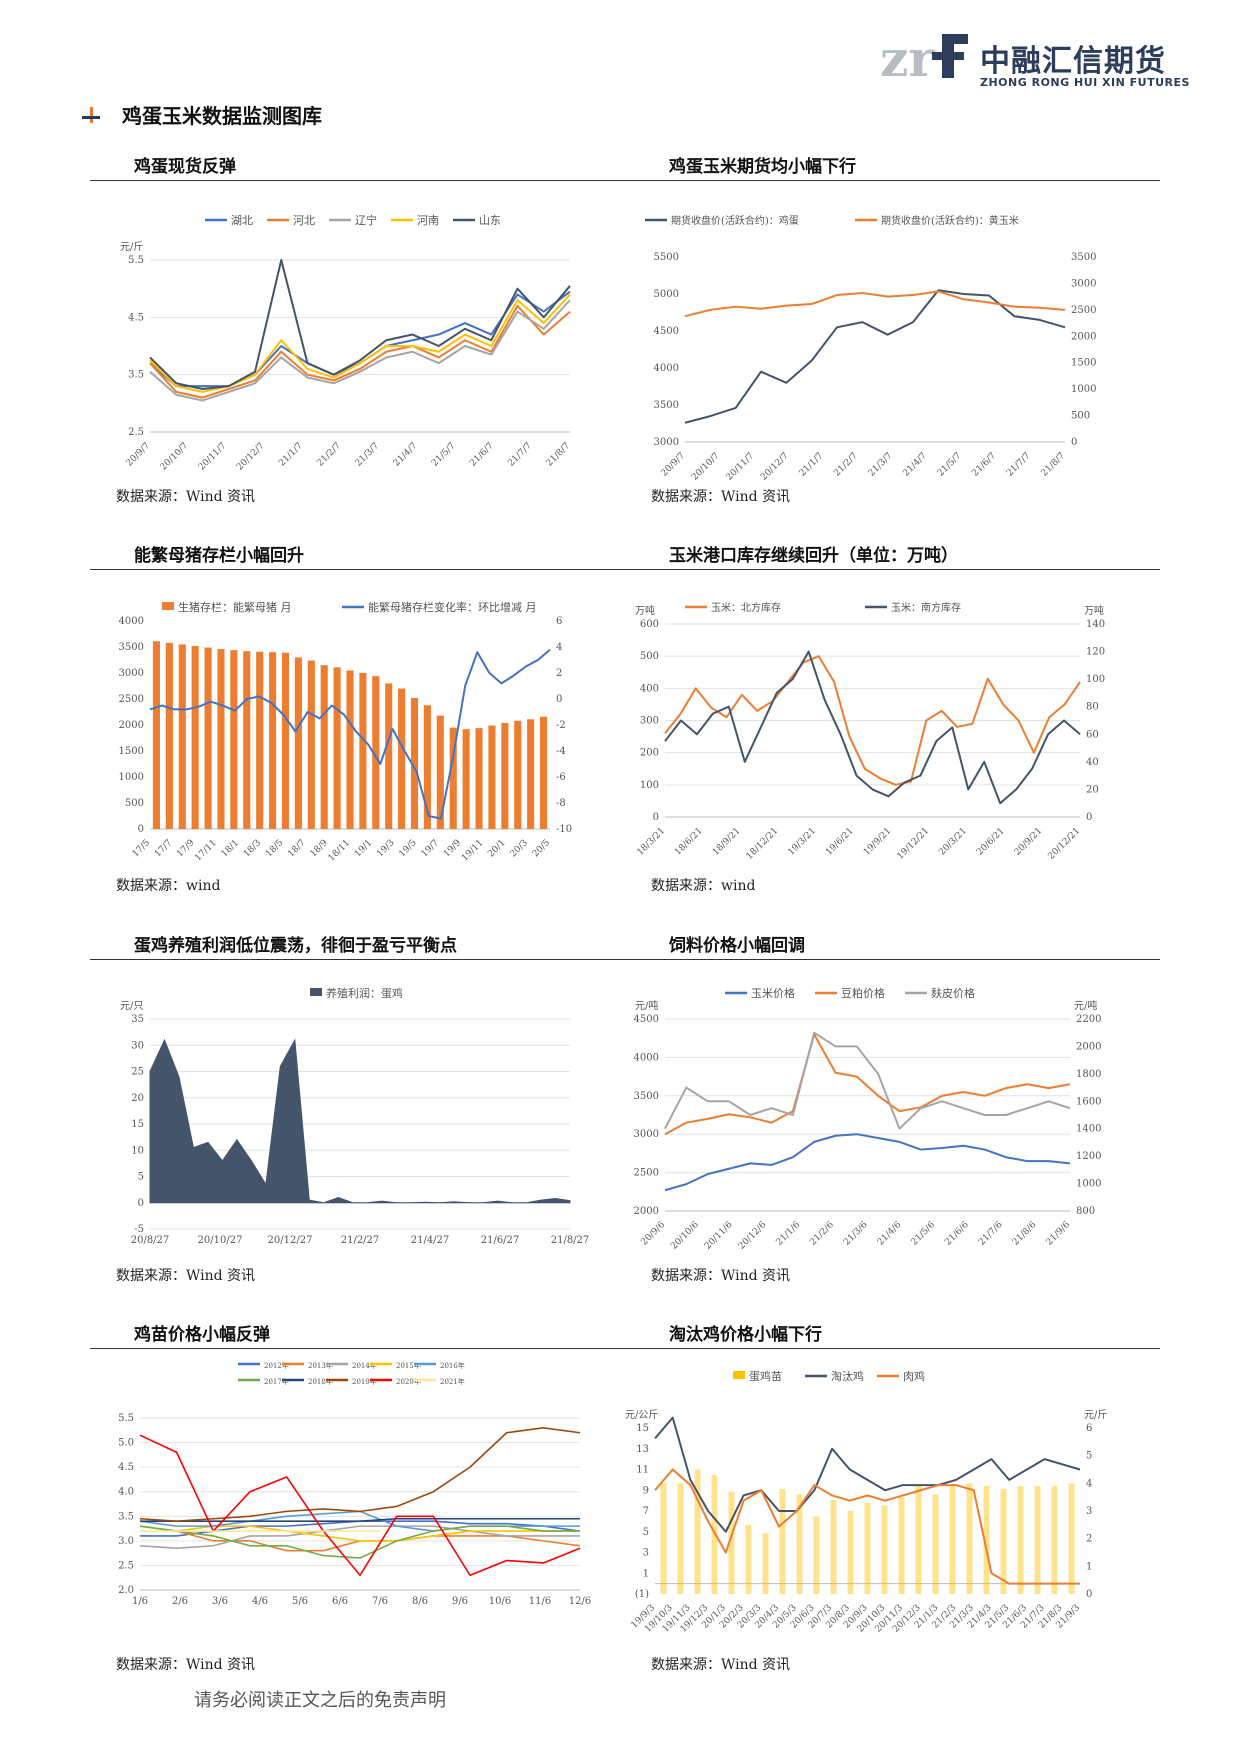 This screenshot has height=1753, width=1240. I want to click on y-tick-label: 4.0, so click(126, 1492).